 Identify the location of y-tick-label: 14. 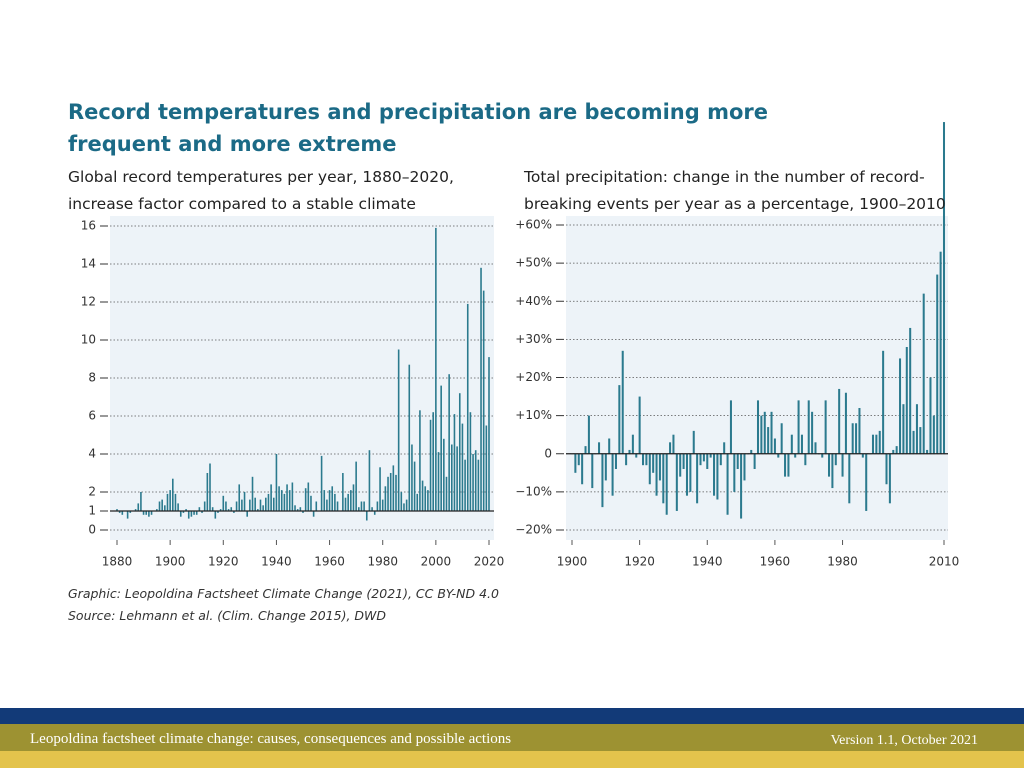
(88, 264).